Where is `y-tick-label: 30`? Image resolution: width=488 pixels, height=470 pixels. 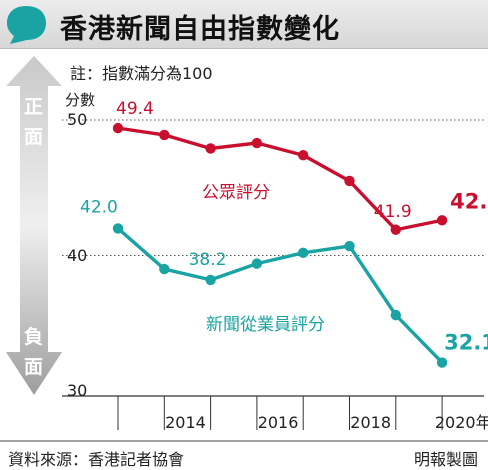
y-tick-label: 30 is located at coordinates (77, 390).